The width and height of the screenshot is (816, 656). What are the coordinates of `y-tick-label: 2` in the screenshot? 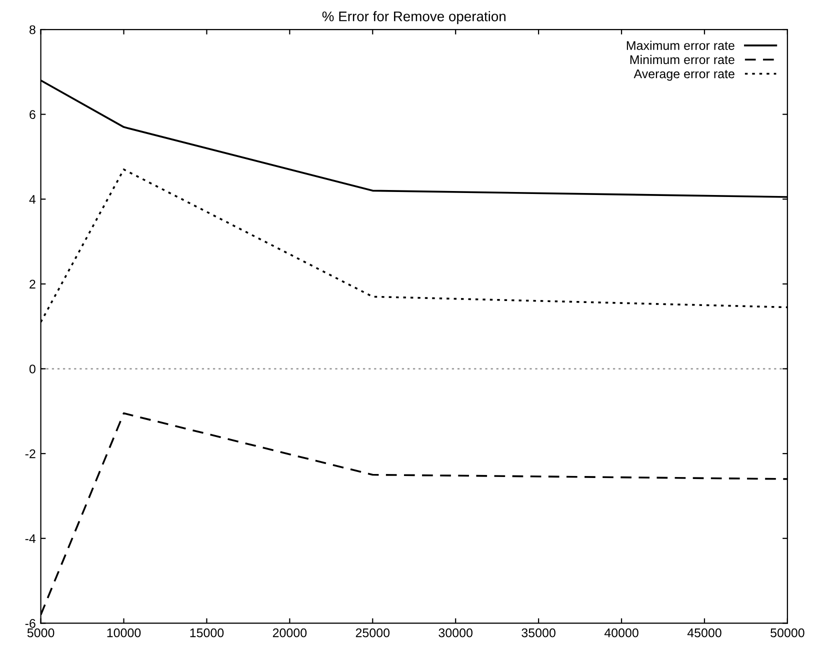 It's located at (33, 284).